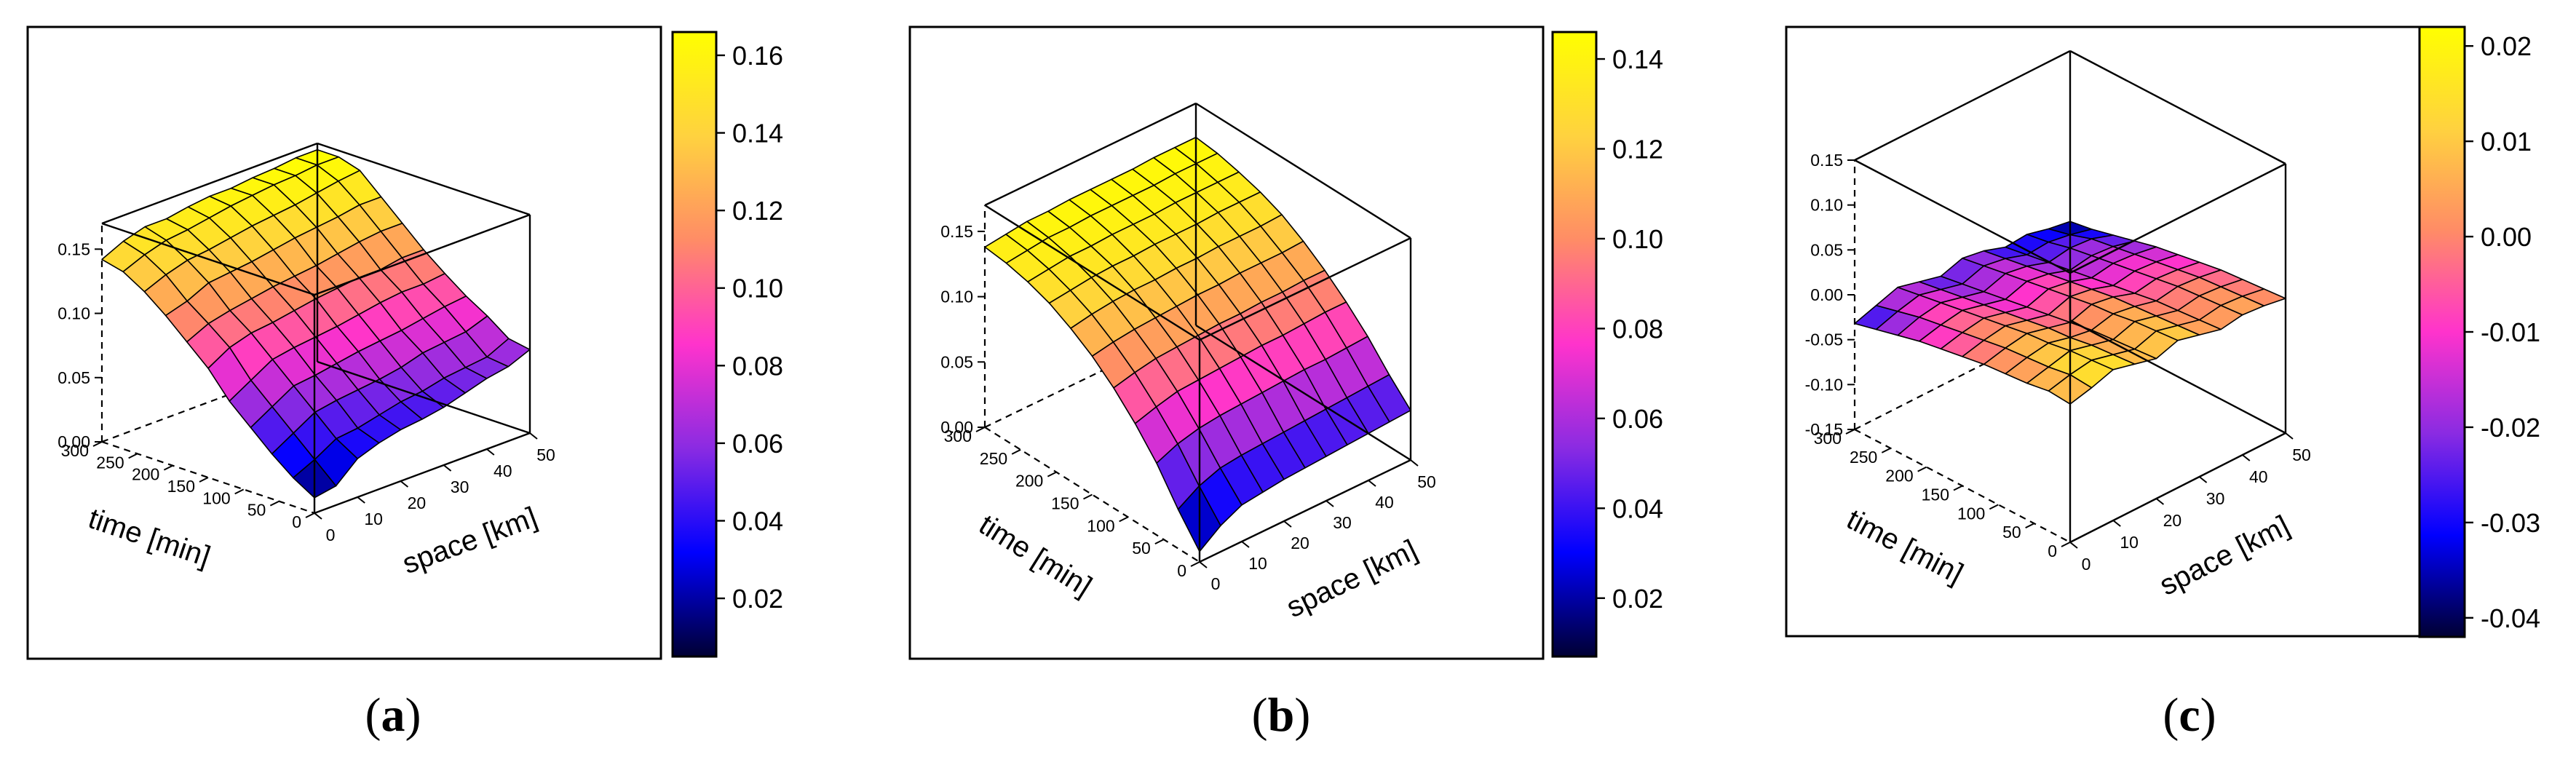 This screenshot has width=2576, height=773. What do you see at coordinates (1824, 340) in the screenshot?
I see `z-tick-label: -0.05` at bounding box center [1824, 340].